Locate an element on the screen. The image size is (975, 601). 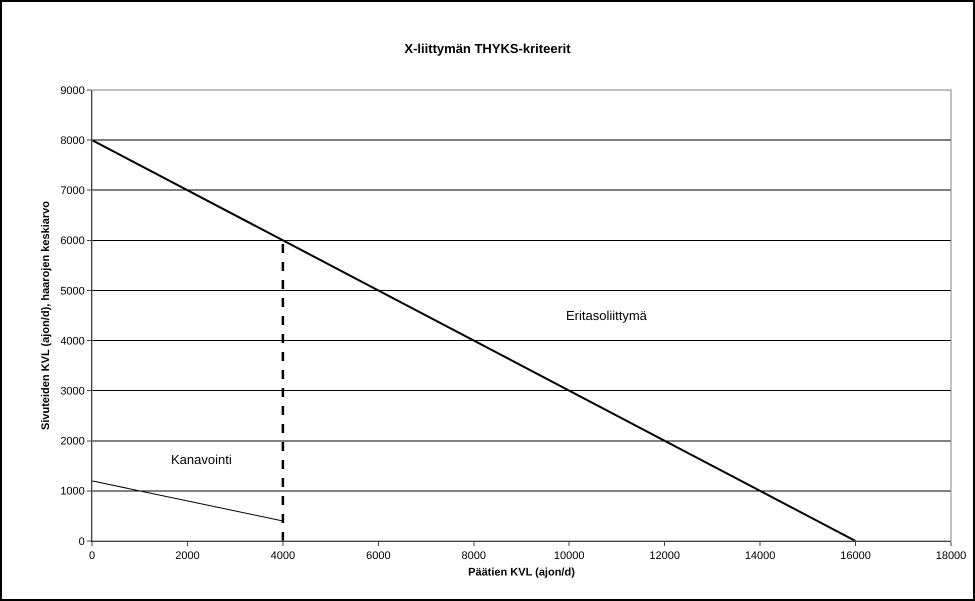
x-tick-label: 16000 is located at coordinates (855, 556).